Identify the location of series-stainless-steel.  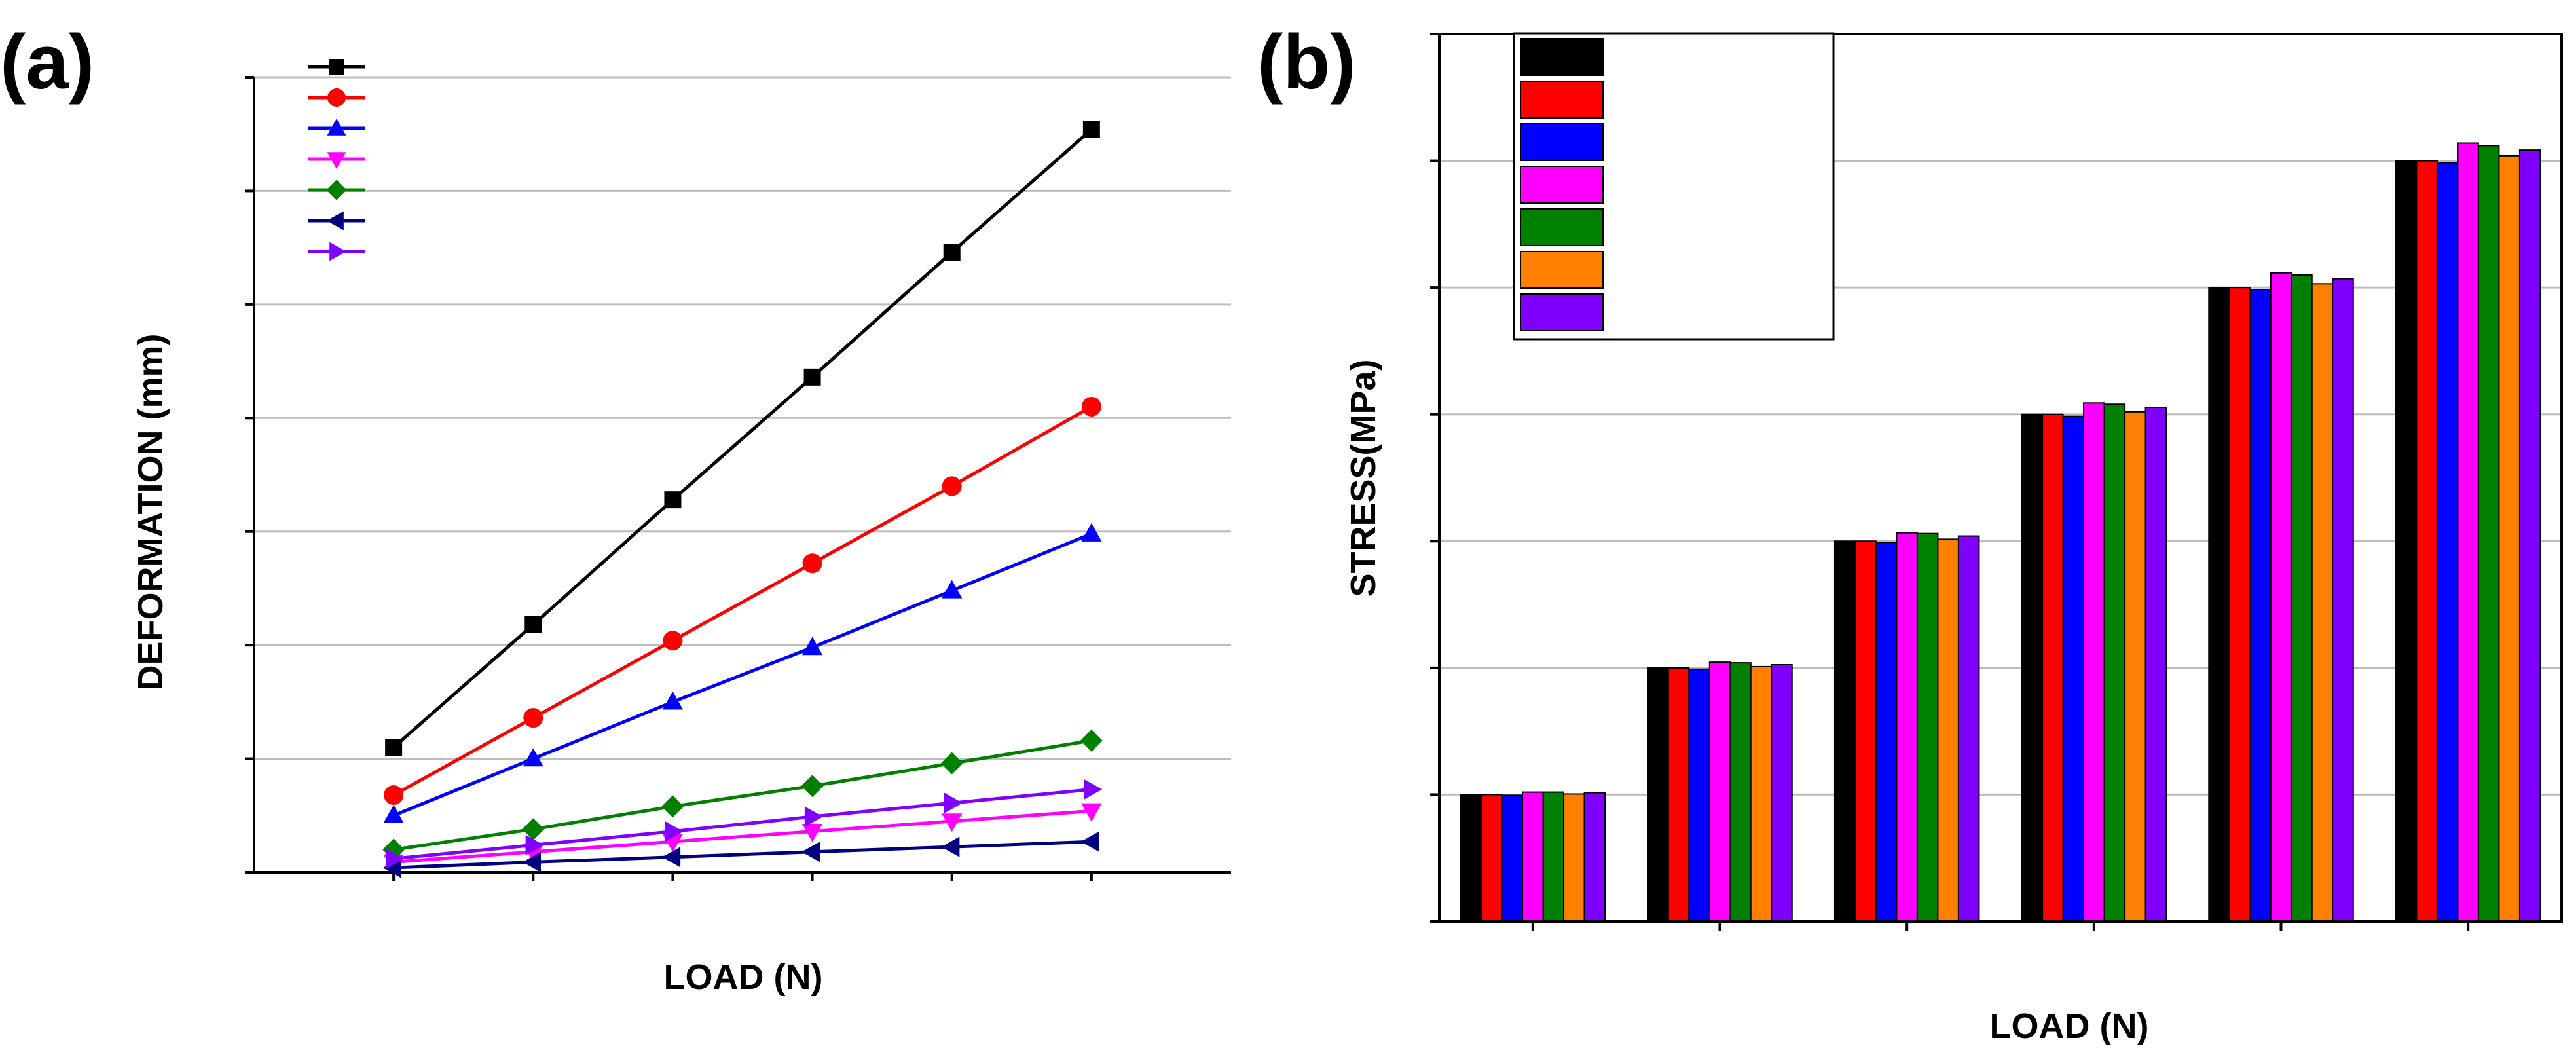
(741, 854).